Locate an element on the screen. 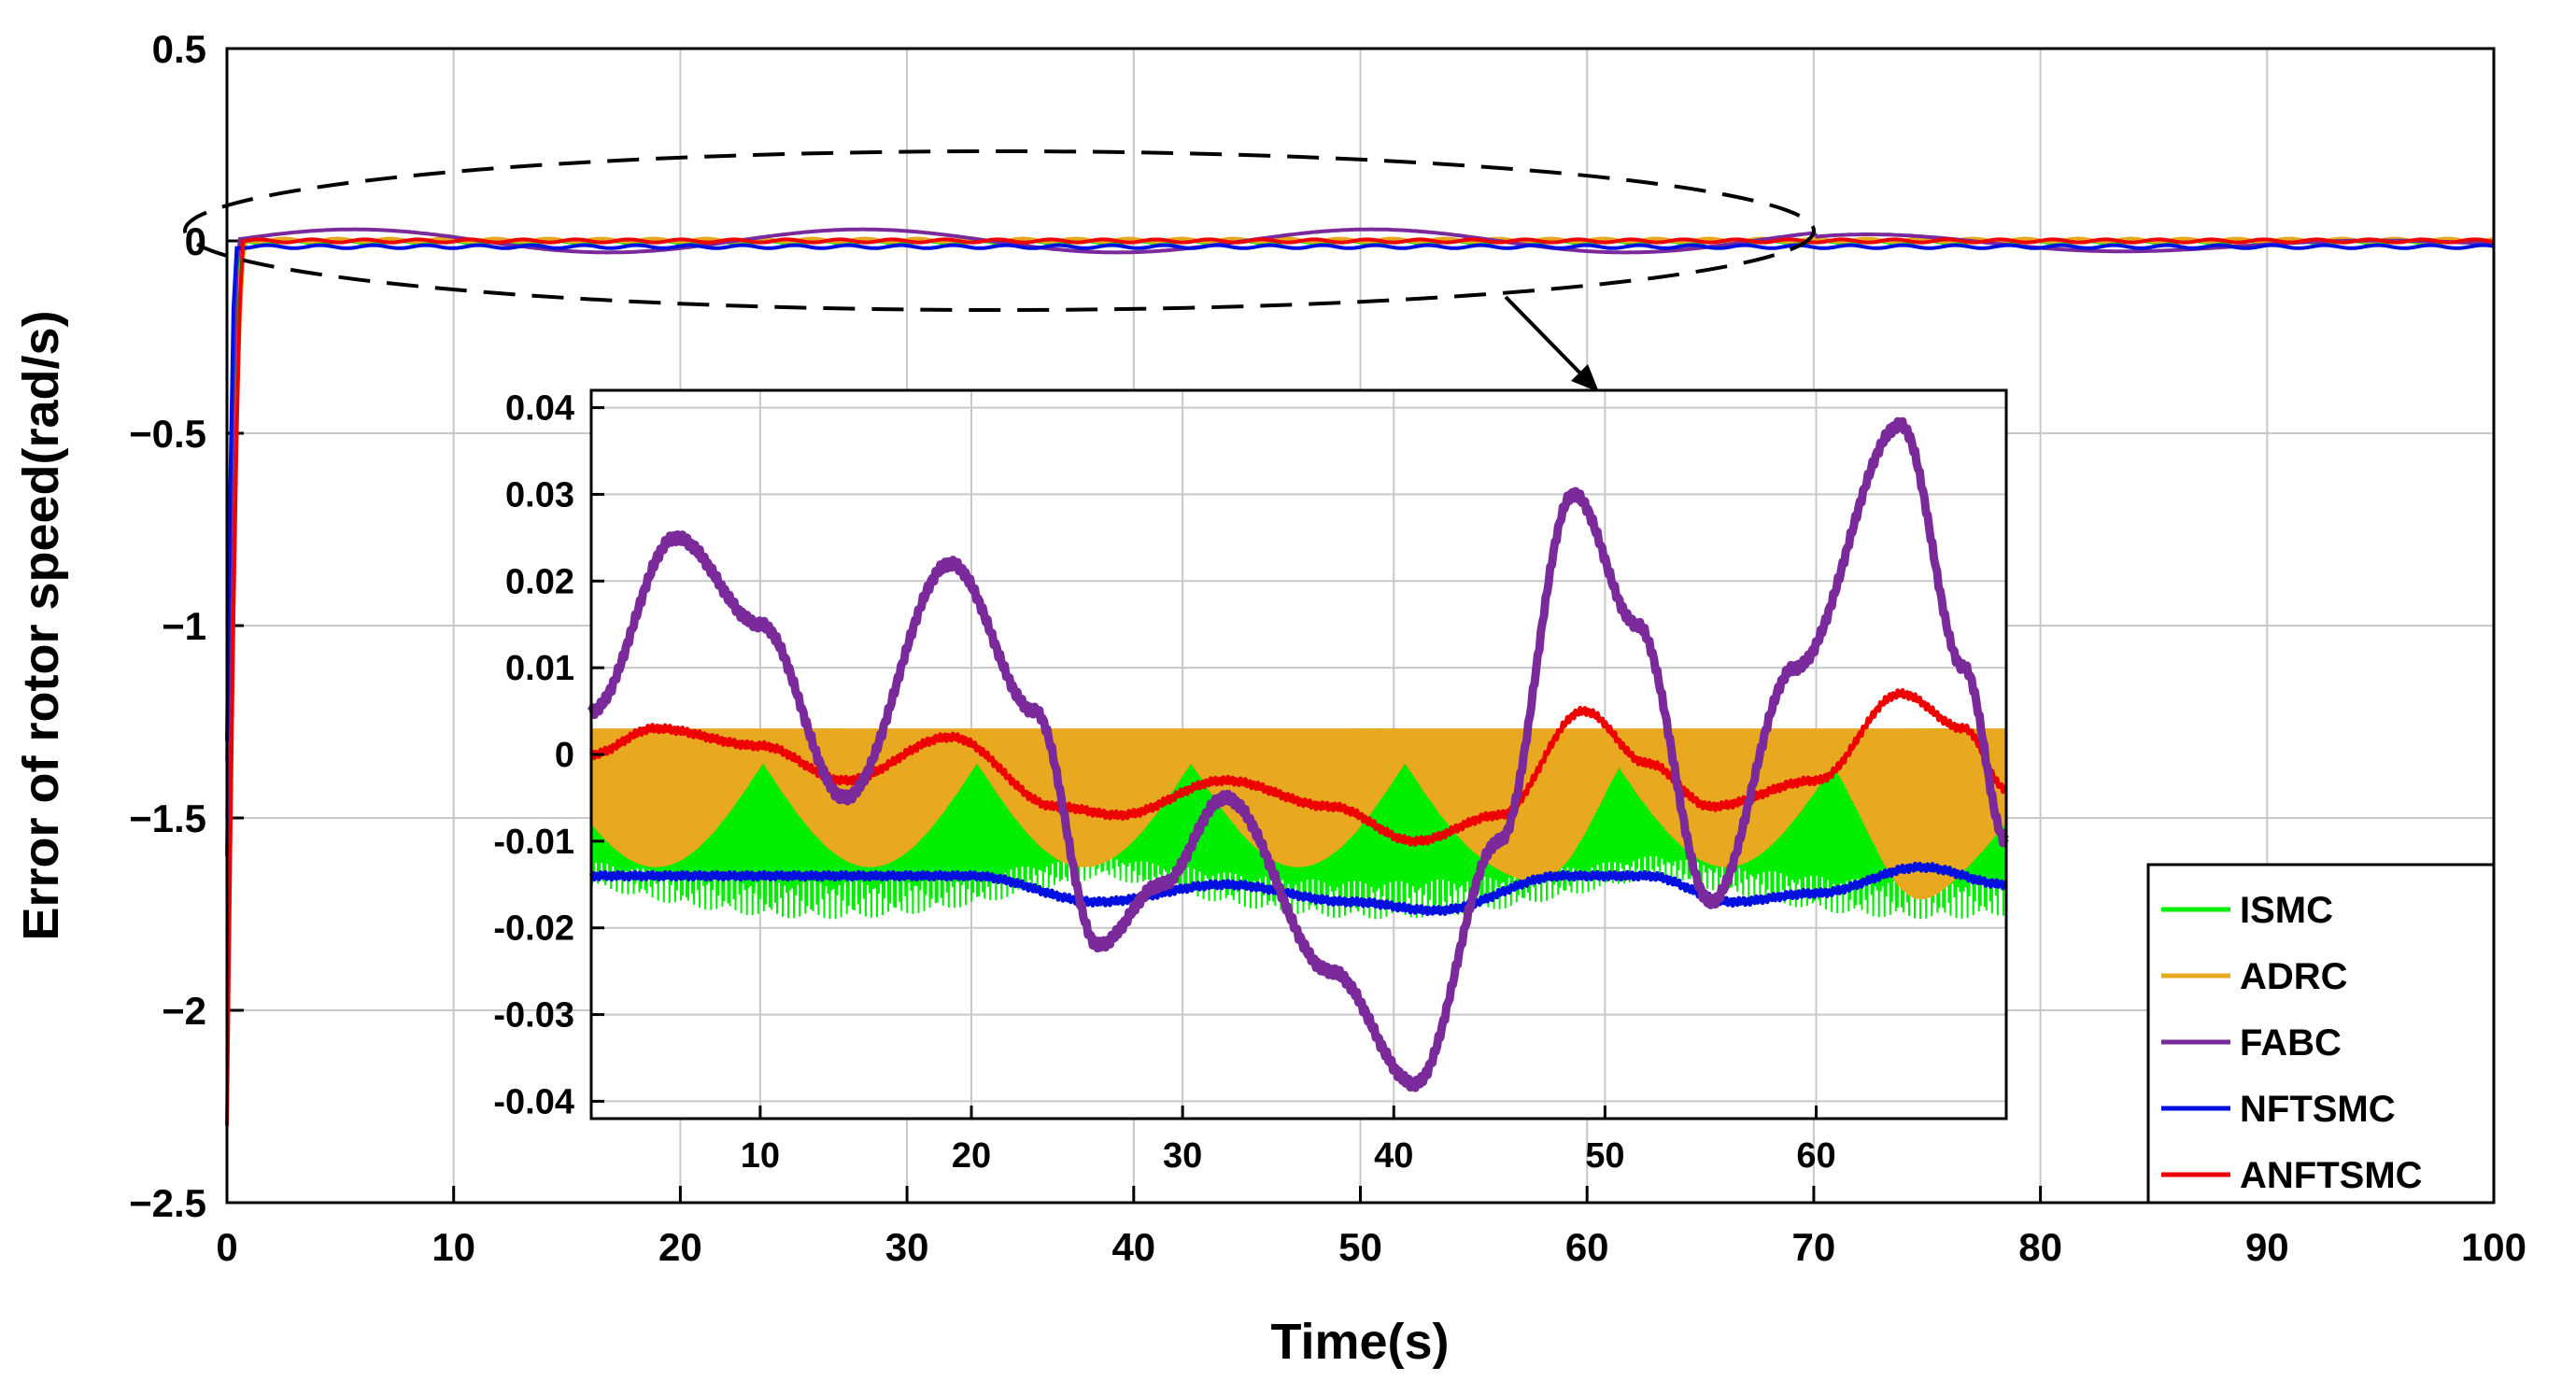 This screenshot has width=2576, height=1381. main-xtick-label: 10 is located at coordinates (453, 1247).